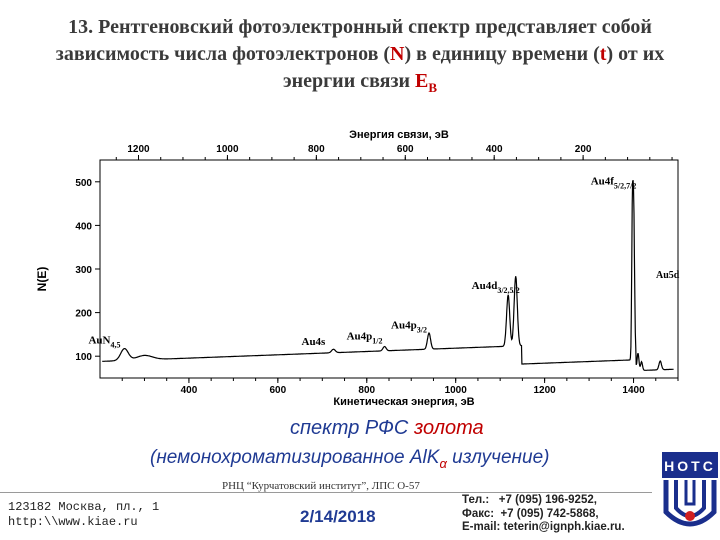 The image size is (720, 540). What do you see at coordinates (83, 357) in the screenshot?
I see `y-tick-label: 100` at bounding box center [83, 357].